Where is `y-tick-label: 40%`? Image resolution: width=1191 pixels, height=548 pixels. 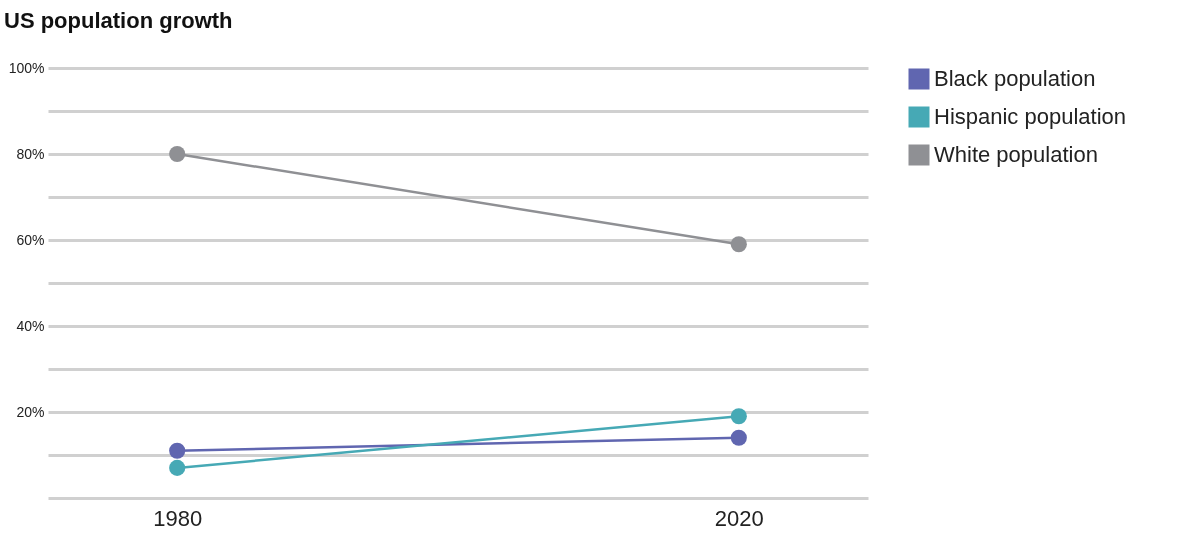 y-tick-label: 40% is located at coordinates (30, 325).